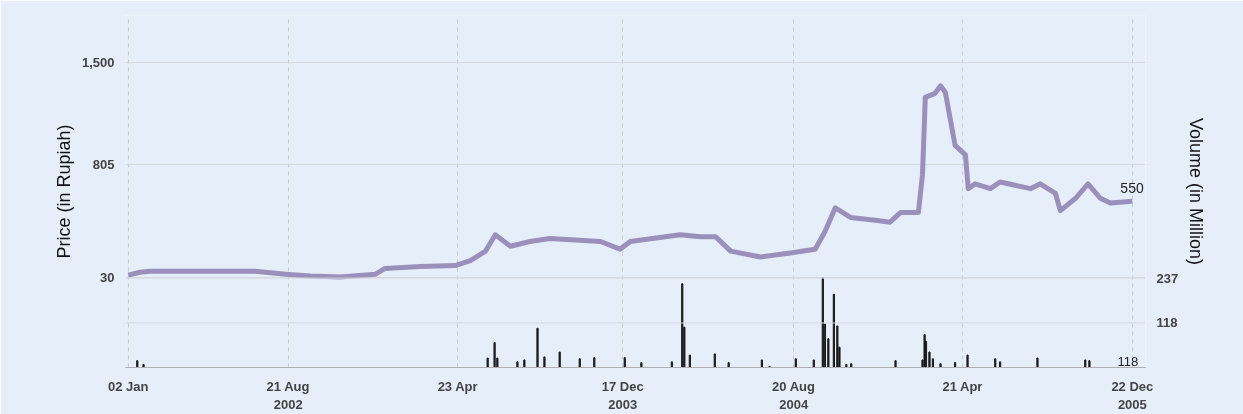 The width and height of the screenshot is (1243, 414). Describe the element at coordinates (1128, 361) in the screenshot. I see `annotation: 118` at that location.